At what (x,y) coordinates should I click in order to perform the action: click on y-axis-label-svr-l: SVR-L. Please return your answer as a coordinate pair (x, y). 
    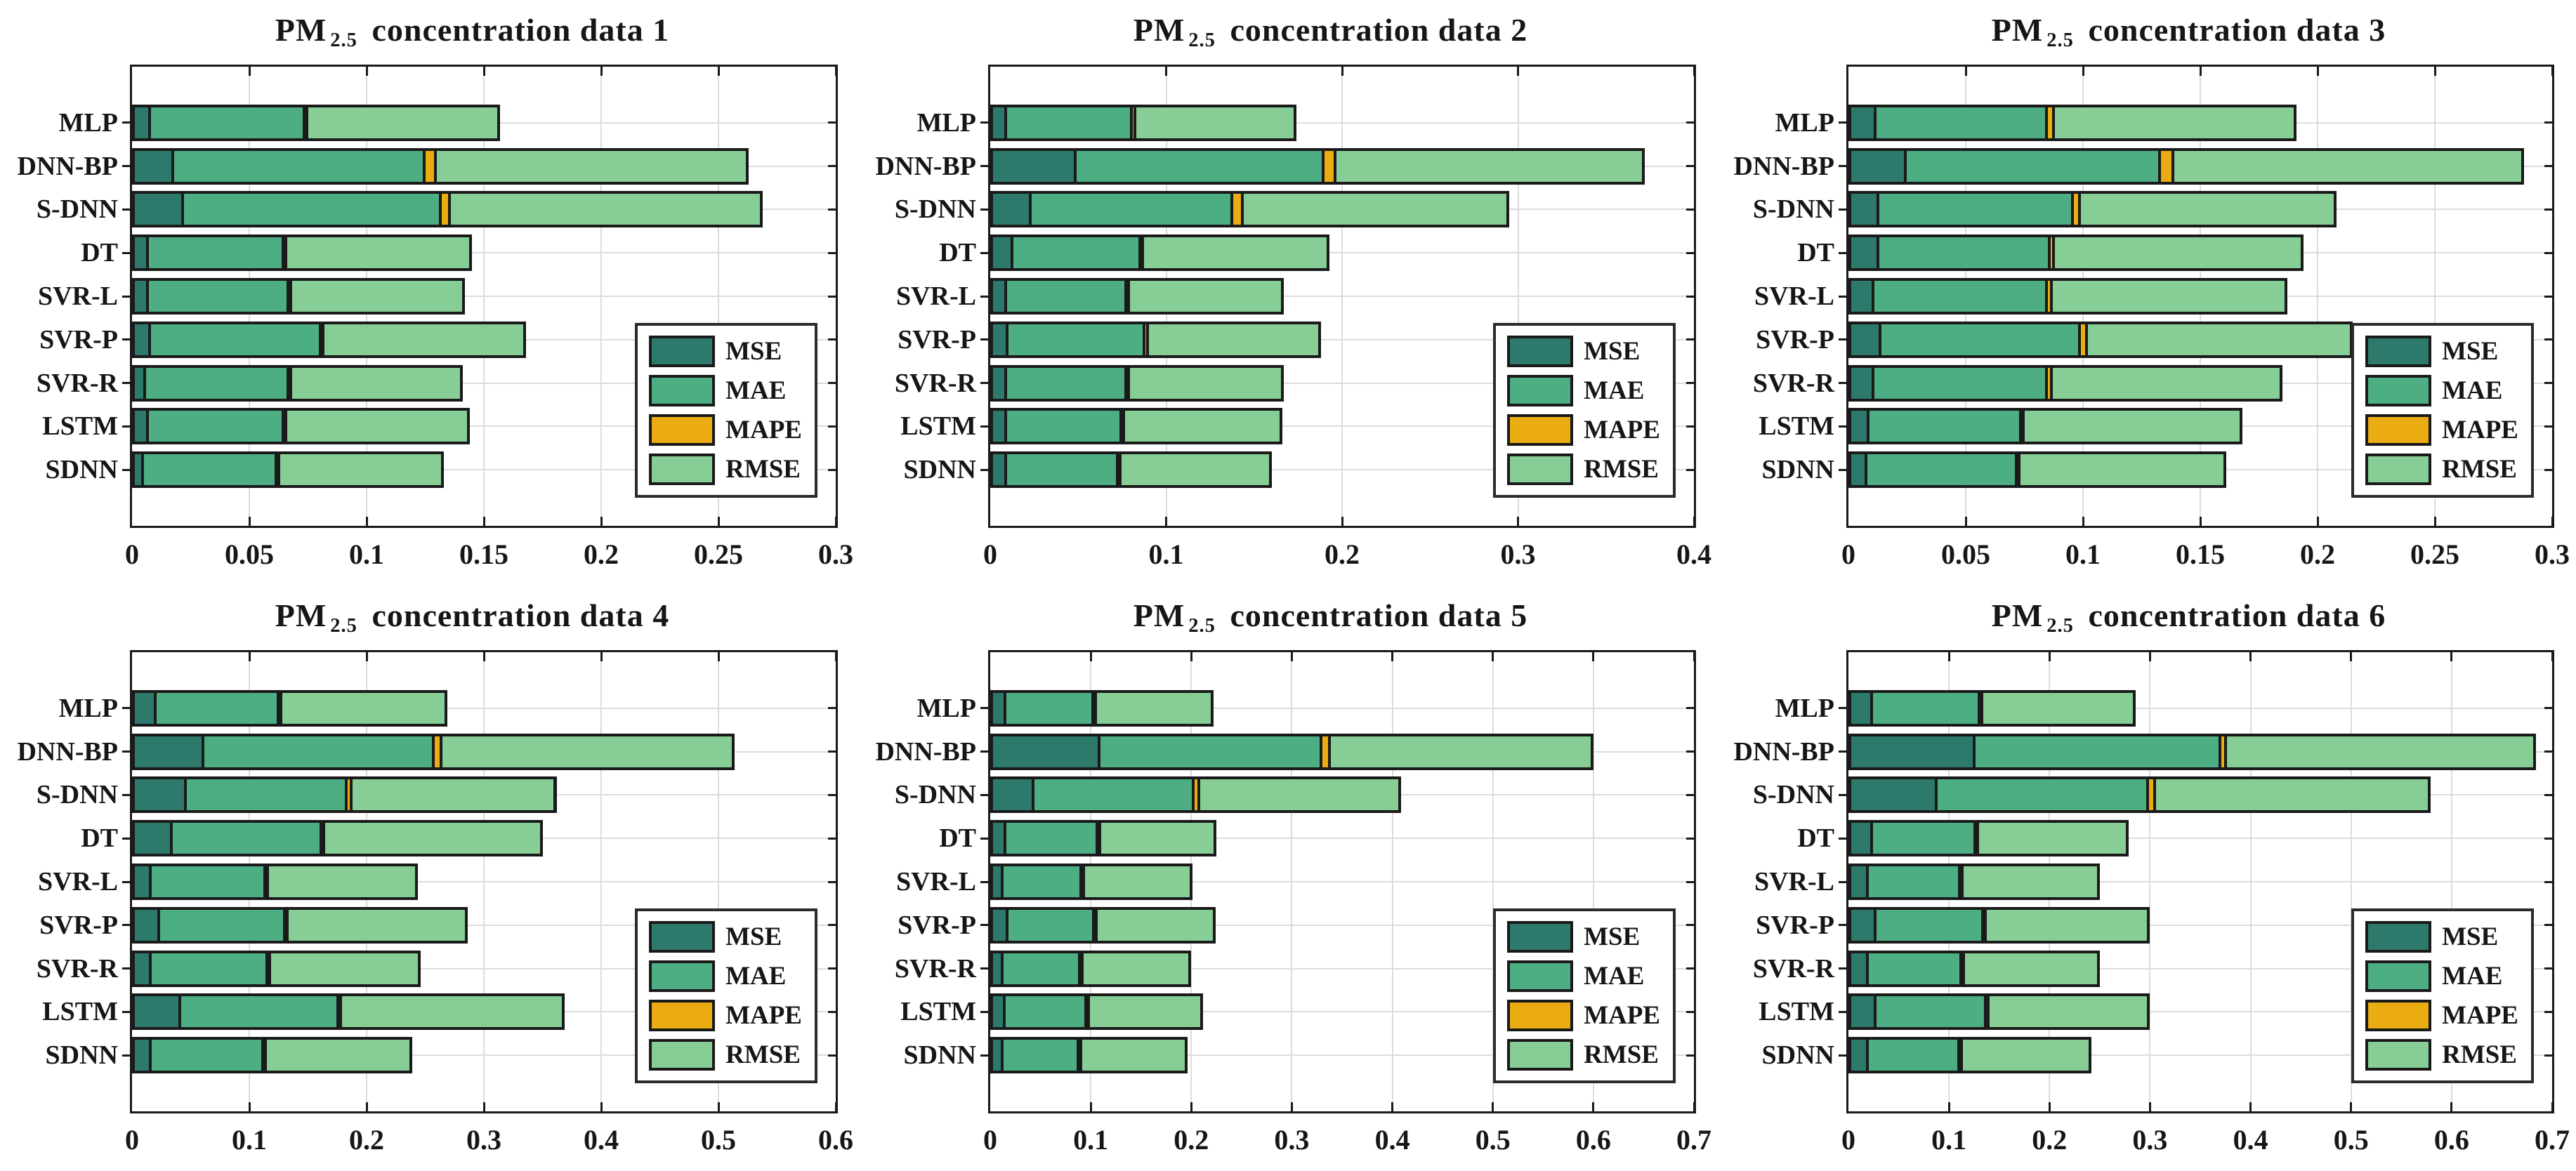
    Looking at the image, I should click on (77, 296).